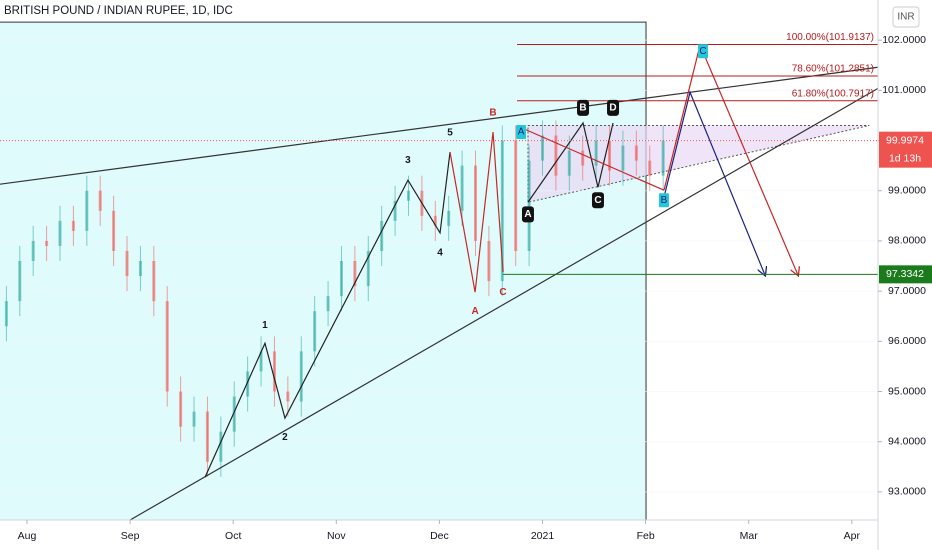  What do you see at coordinates (907, 241) in the screenshot?
I see `y-tick-label: 98.0000` at bounding box center [907, 241].